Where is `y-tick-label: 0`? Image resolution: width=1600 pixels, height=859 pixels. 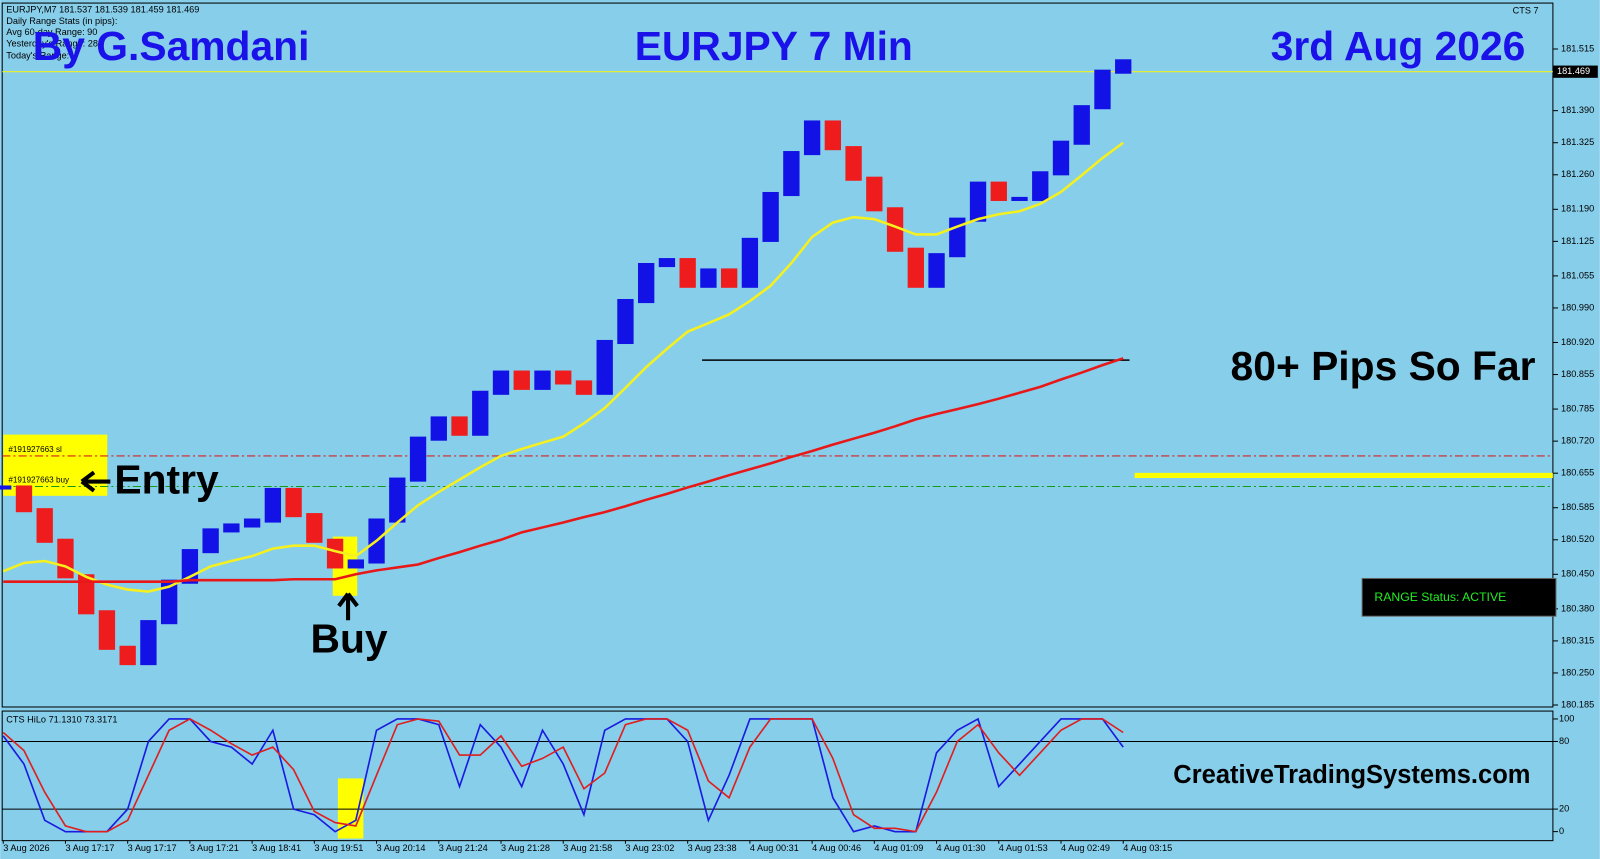 y-tick-label: 0 is located at coordinates (1561, 831).